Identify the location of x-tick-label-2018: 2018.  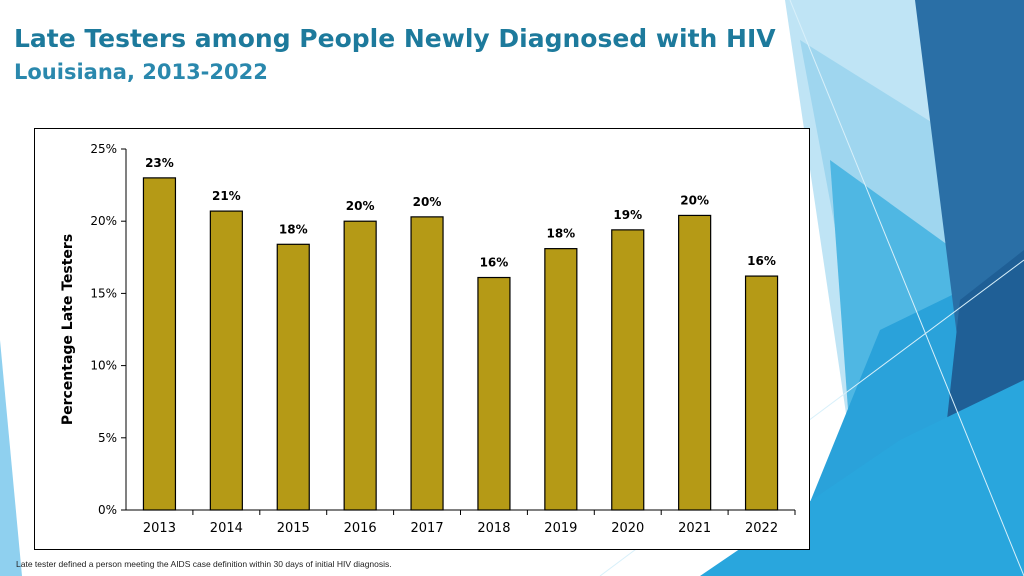
(493, 528).